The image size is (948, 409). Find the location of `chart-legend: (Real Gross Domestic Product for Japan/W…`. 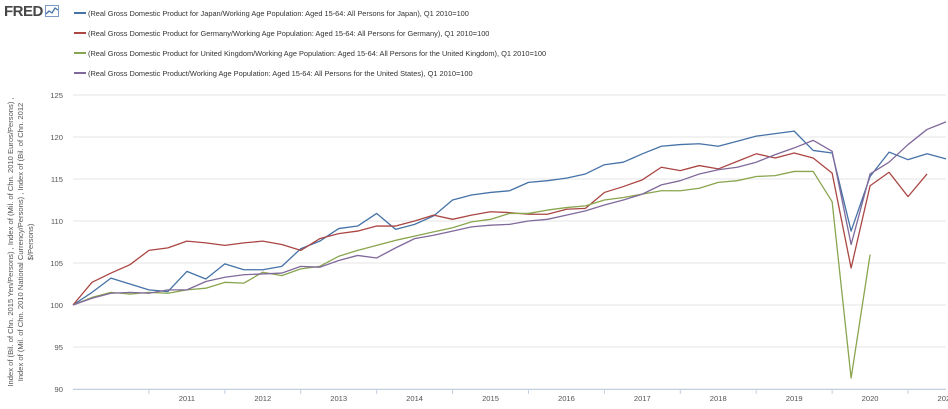

chart-legend: (Real Gross Domestic Product for Japan/W… is located at coordinates (310, 43).